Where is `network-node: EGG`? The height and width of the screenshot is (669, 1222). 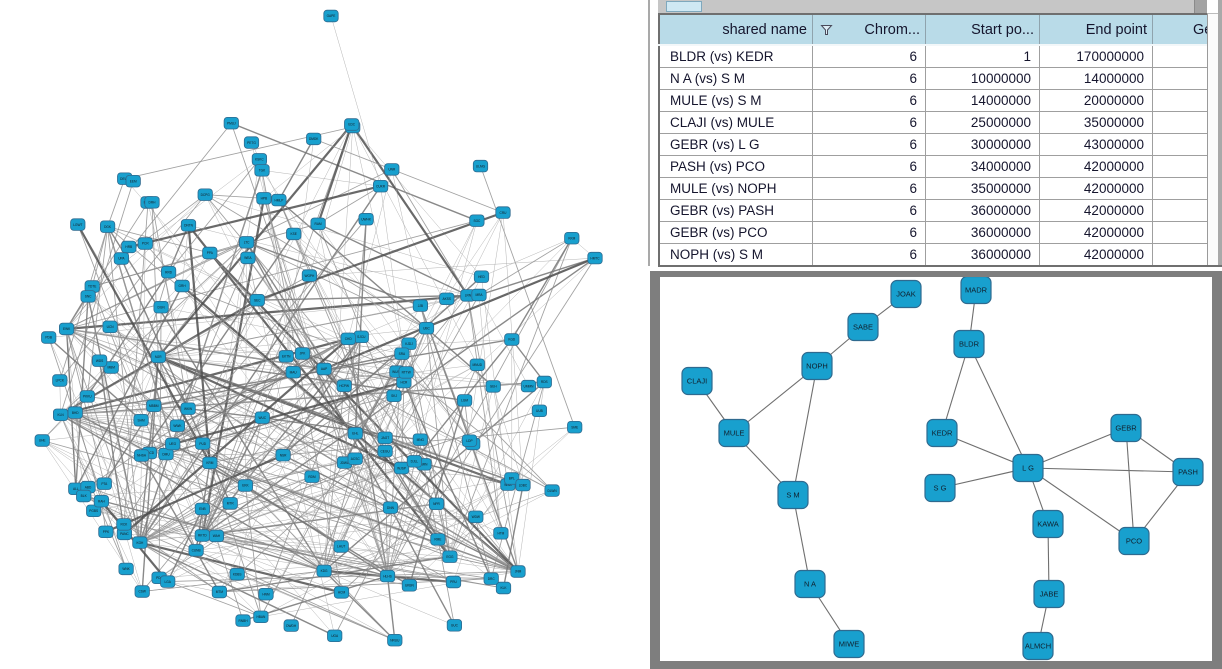
network-node: EGG is located at coordinates (450, 556).